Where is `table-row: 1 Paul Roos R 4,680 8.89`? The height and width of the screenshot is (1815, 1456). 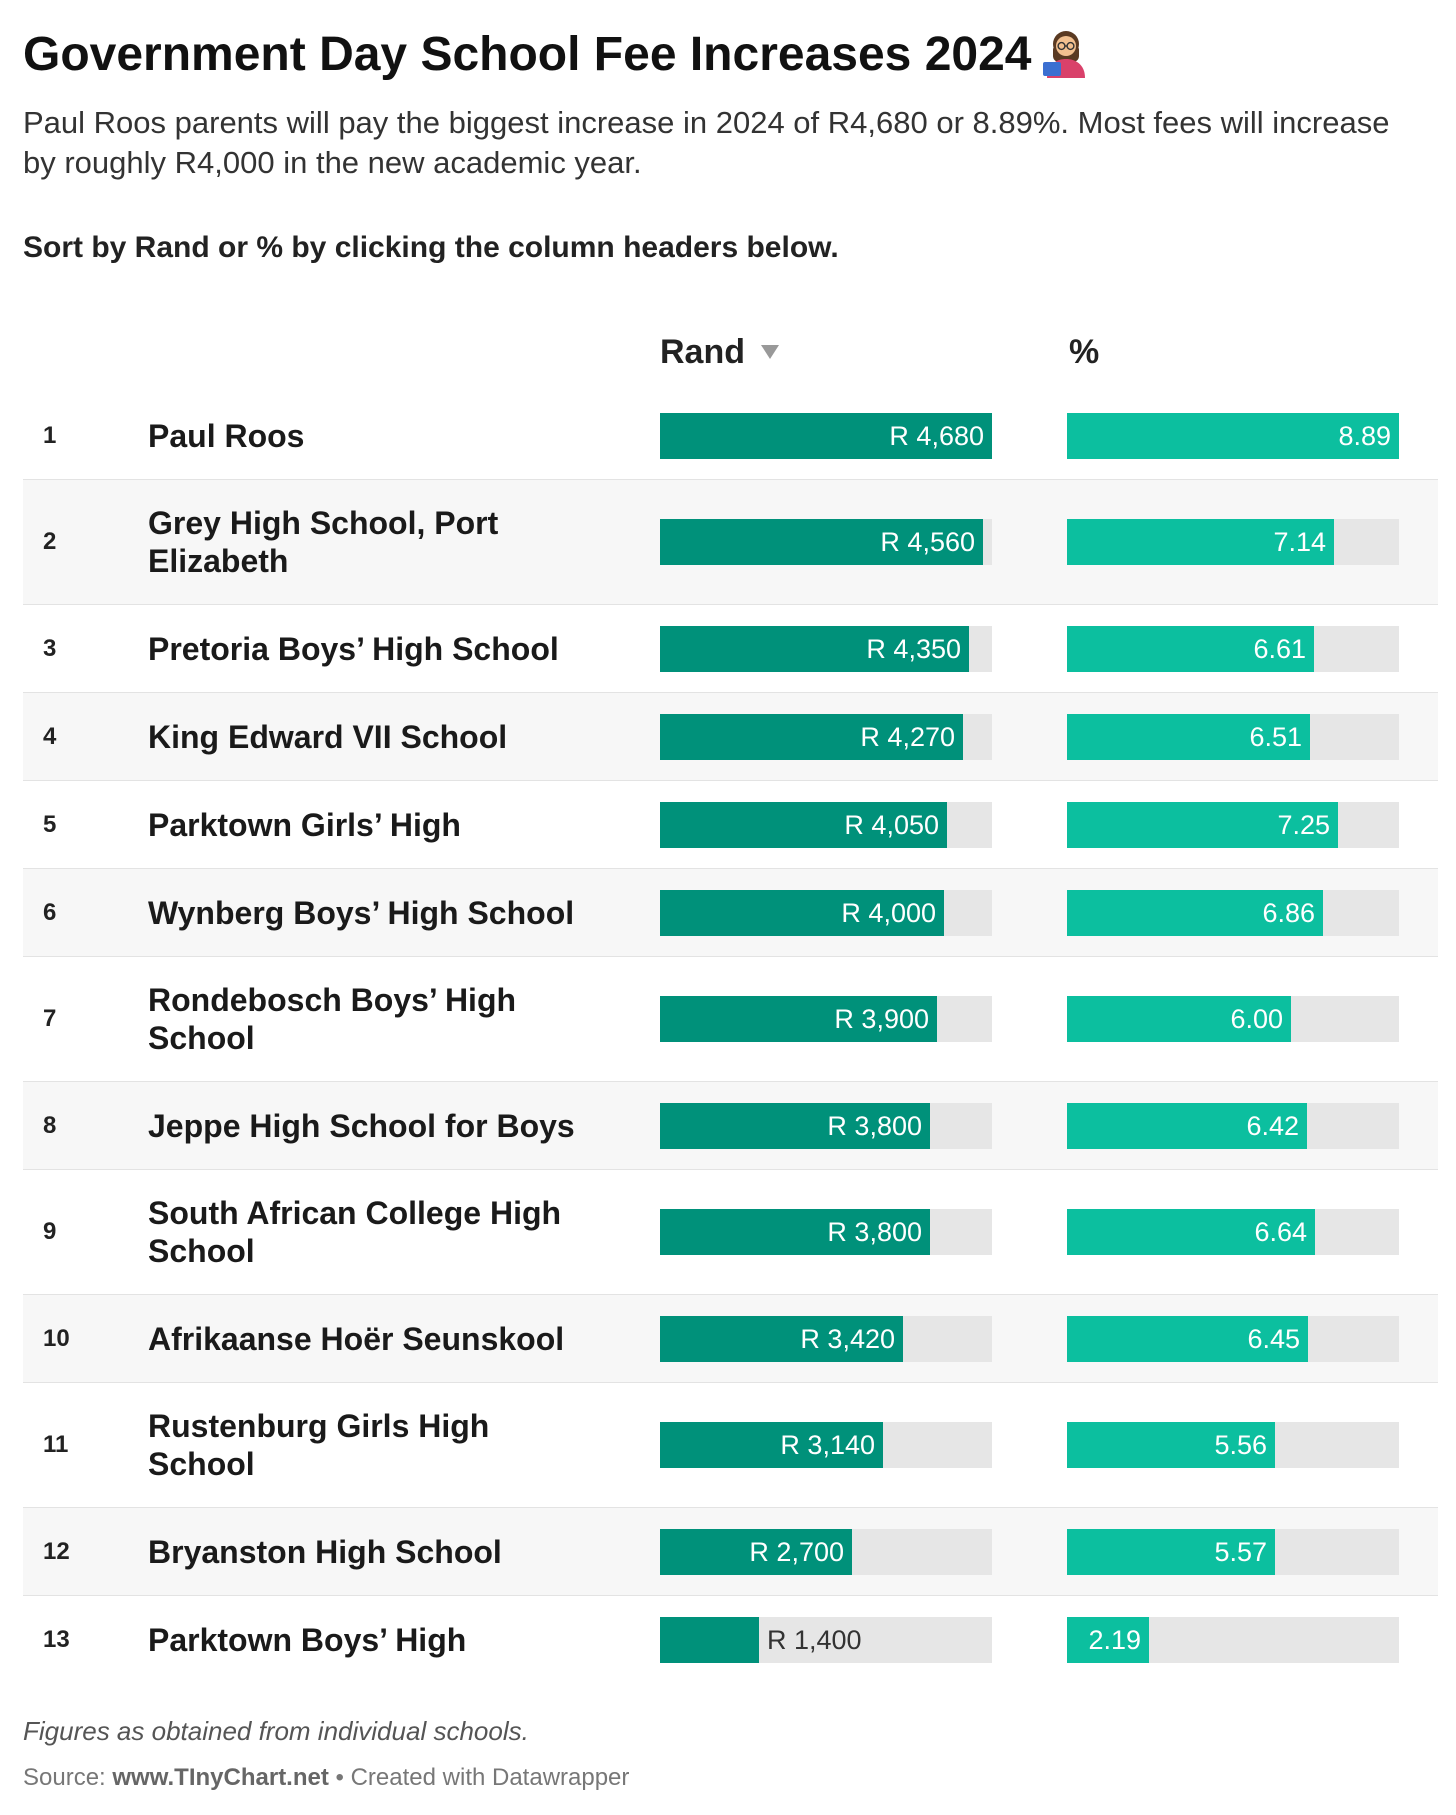 table-row: 1 Paul Roos R 4,680 8.89 is located at coordinates (730, 436).